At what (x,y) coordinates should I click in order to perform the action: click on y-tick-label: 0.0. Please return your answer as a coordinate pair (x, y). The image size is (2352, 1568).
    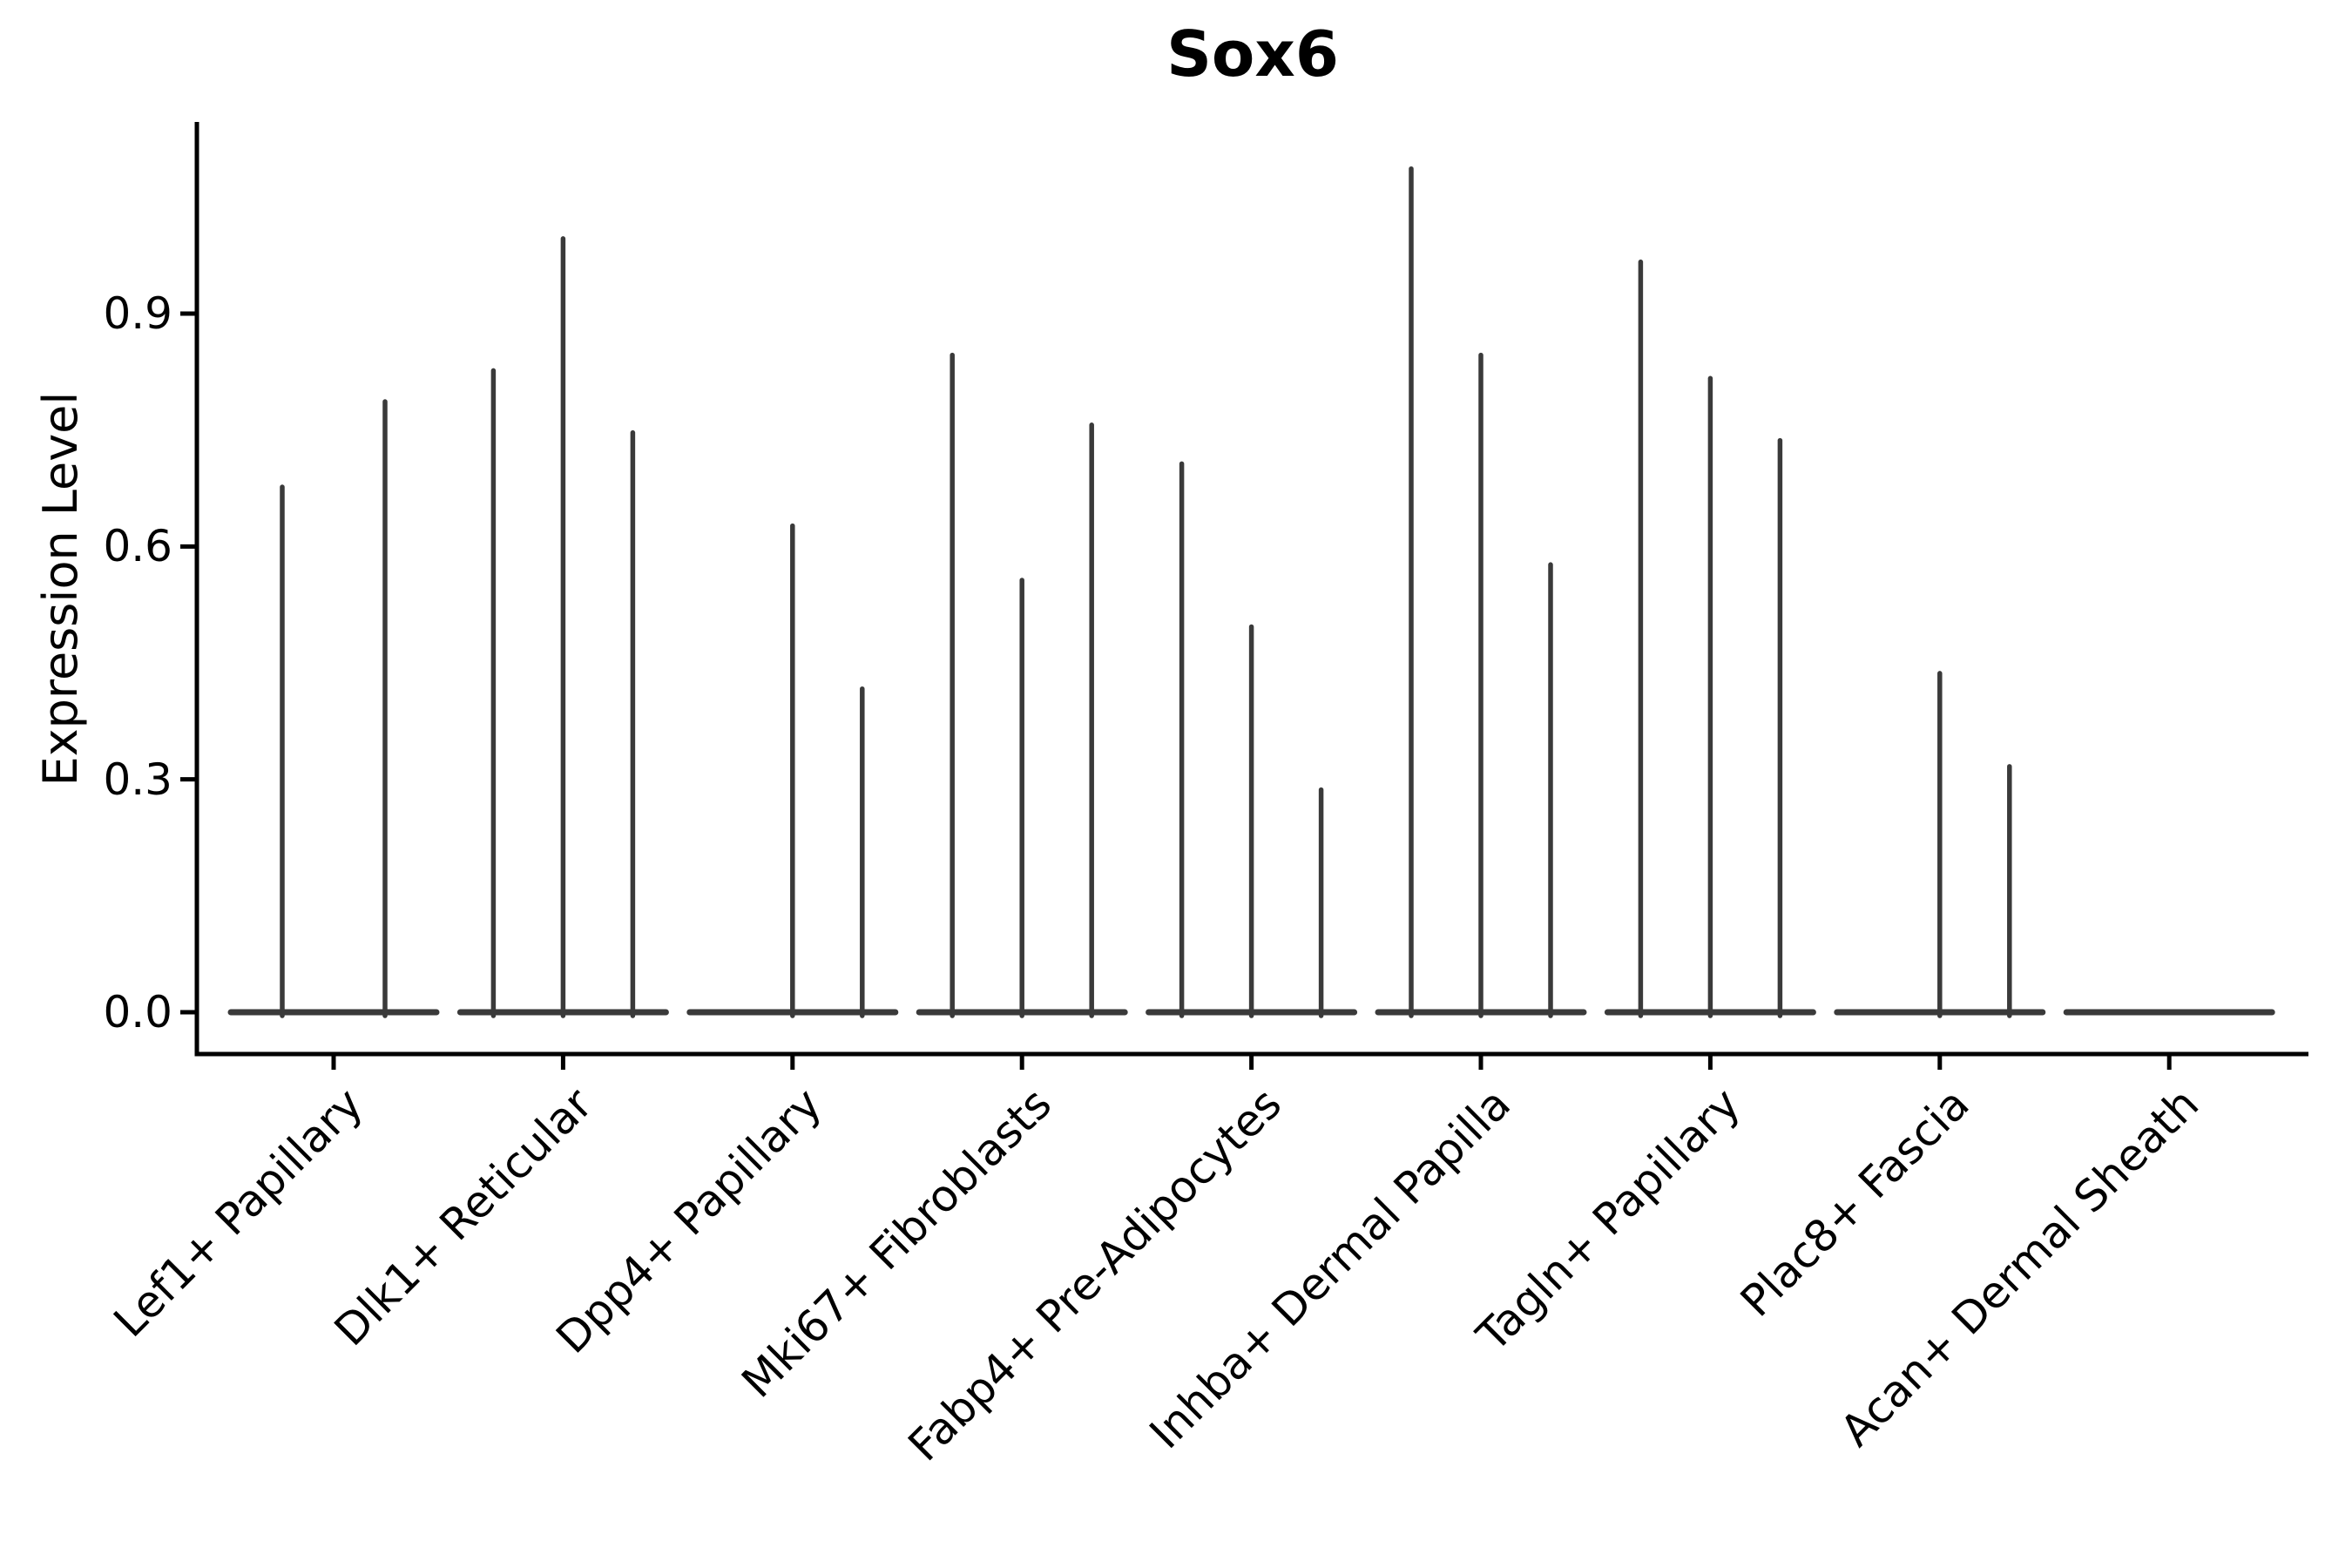
    Looking at the image, I should click on (137, 1012).